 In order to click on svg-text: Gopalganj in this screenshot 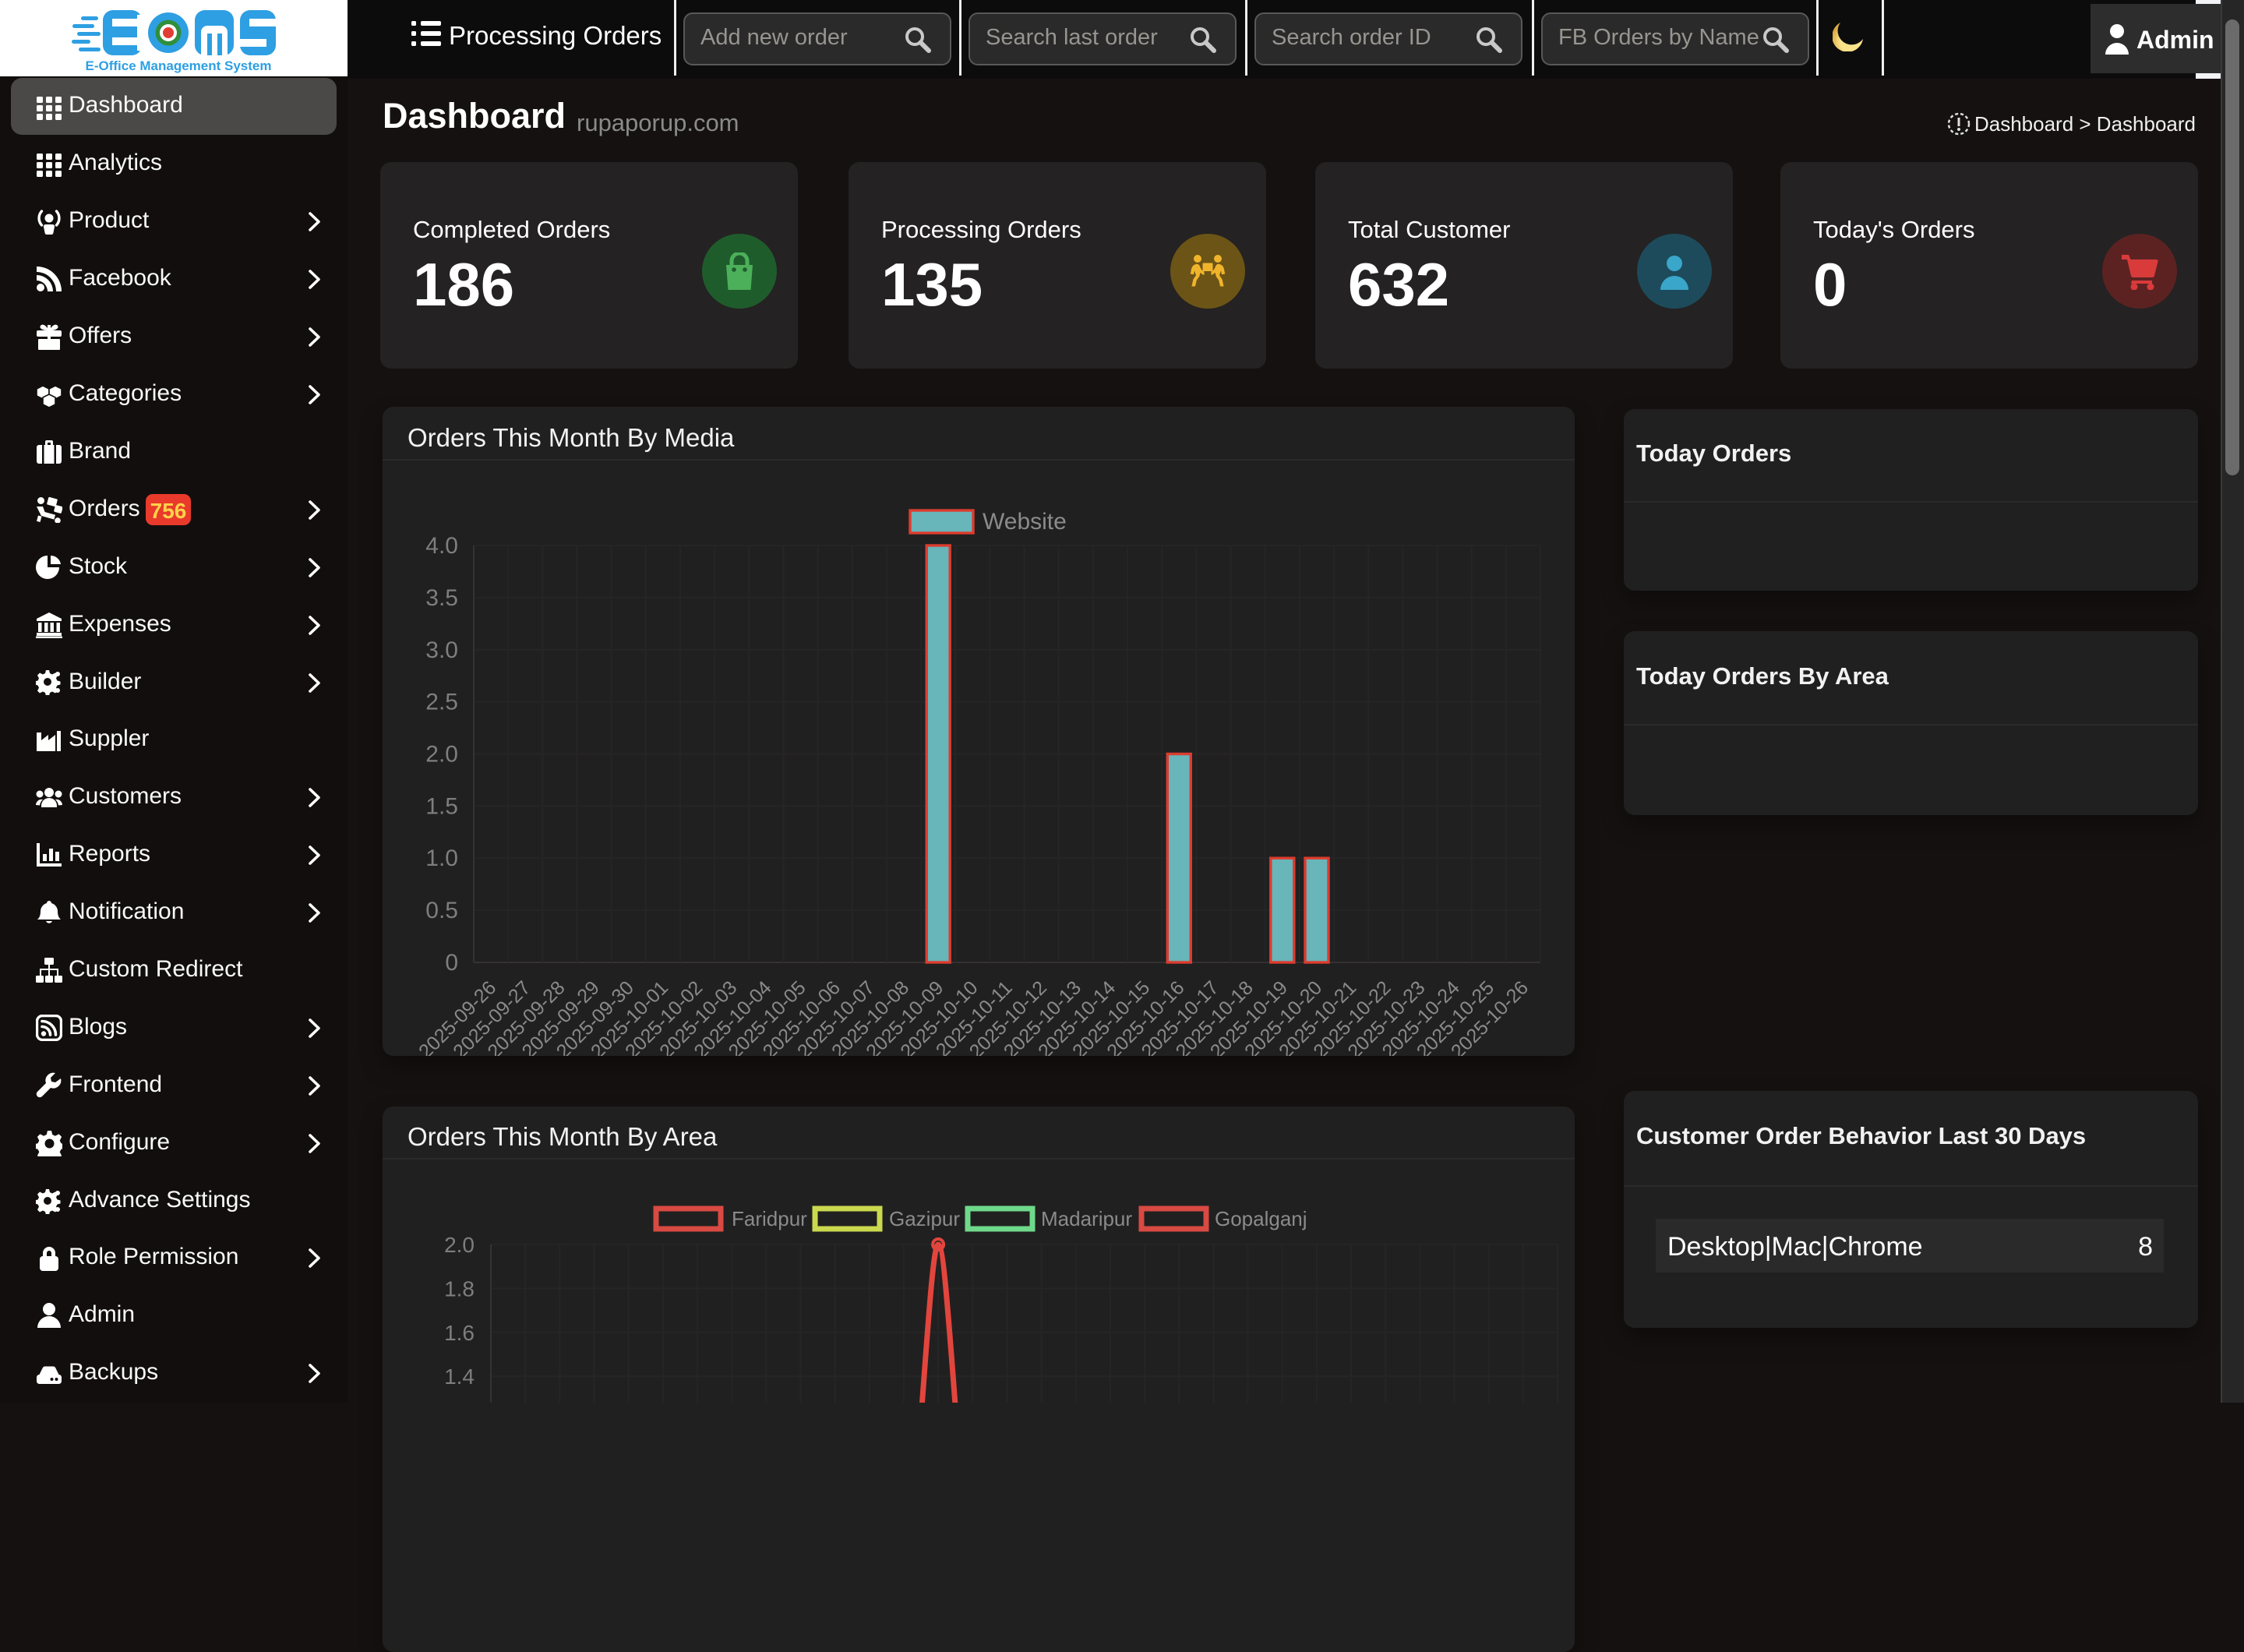, I will do `click(1261, 1218)`.